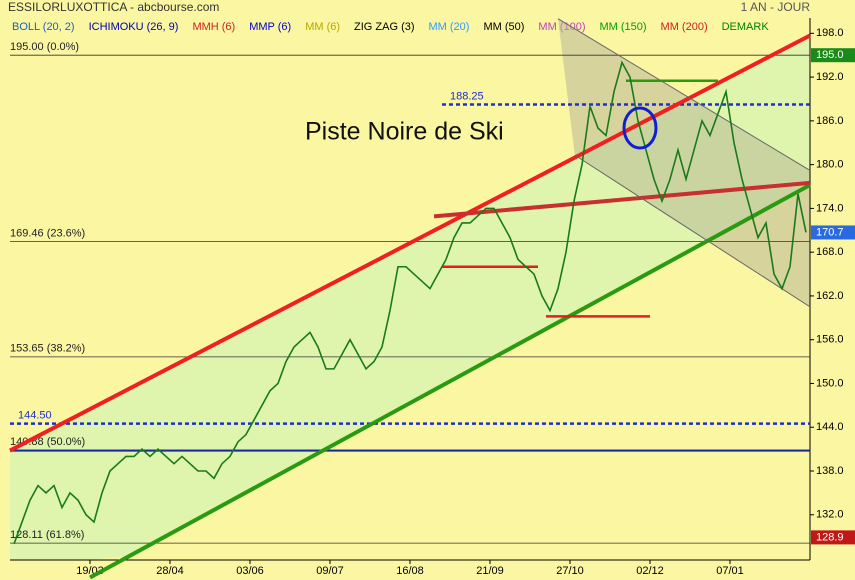 The height and width of the screenshot is (580, 855). What do you see at coordinates (830, 252) in the screenshot?
I see `y-tick-label: 168.0` at bounding box center [830, 252].